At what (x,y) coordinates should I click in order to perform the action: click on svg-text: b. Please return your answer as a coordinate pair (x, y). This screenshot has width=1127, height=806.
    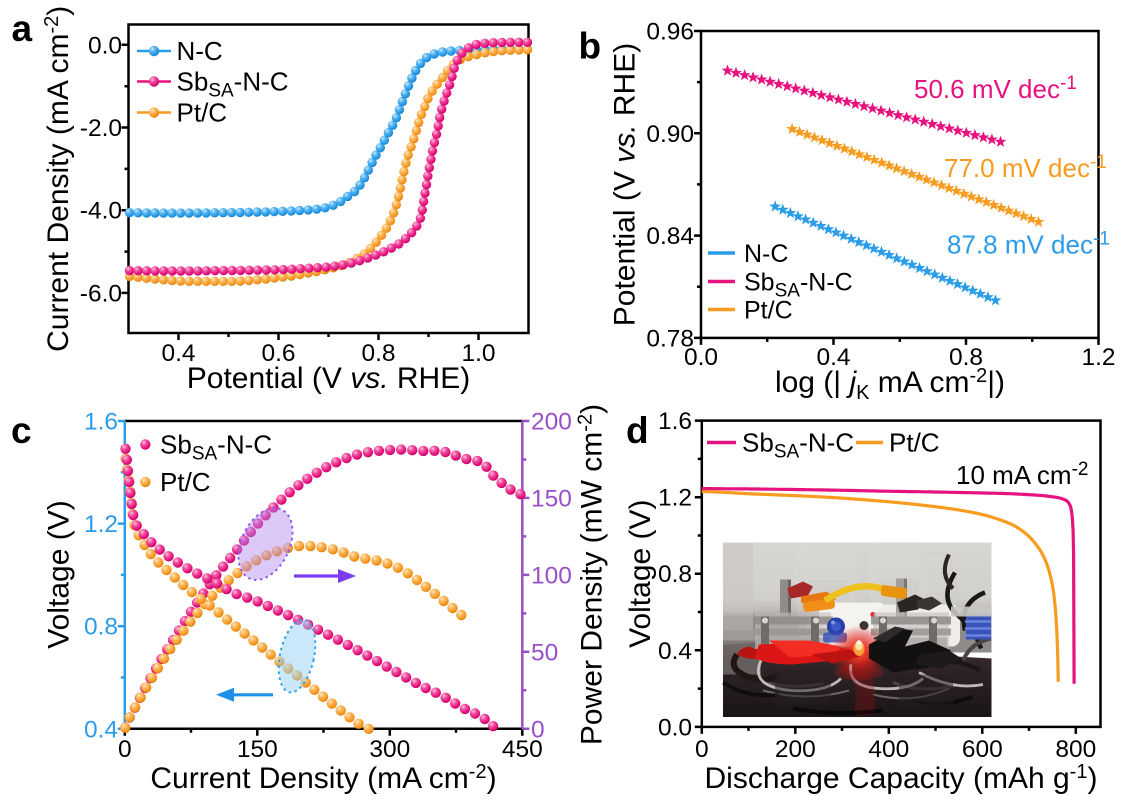
    Looking at the image, I should click on (590, 46).